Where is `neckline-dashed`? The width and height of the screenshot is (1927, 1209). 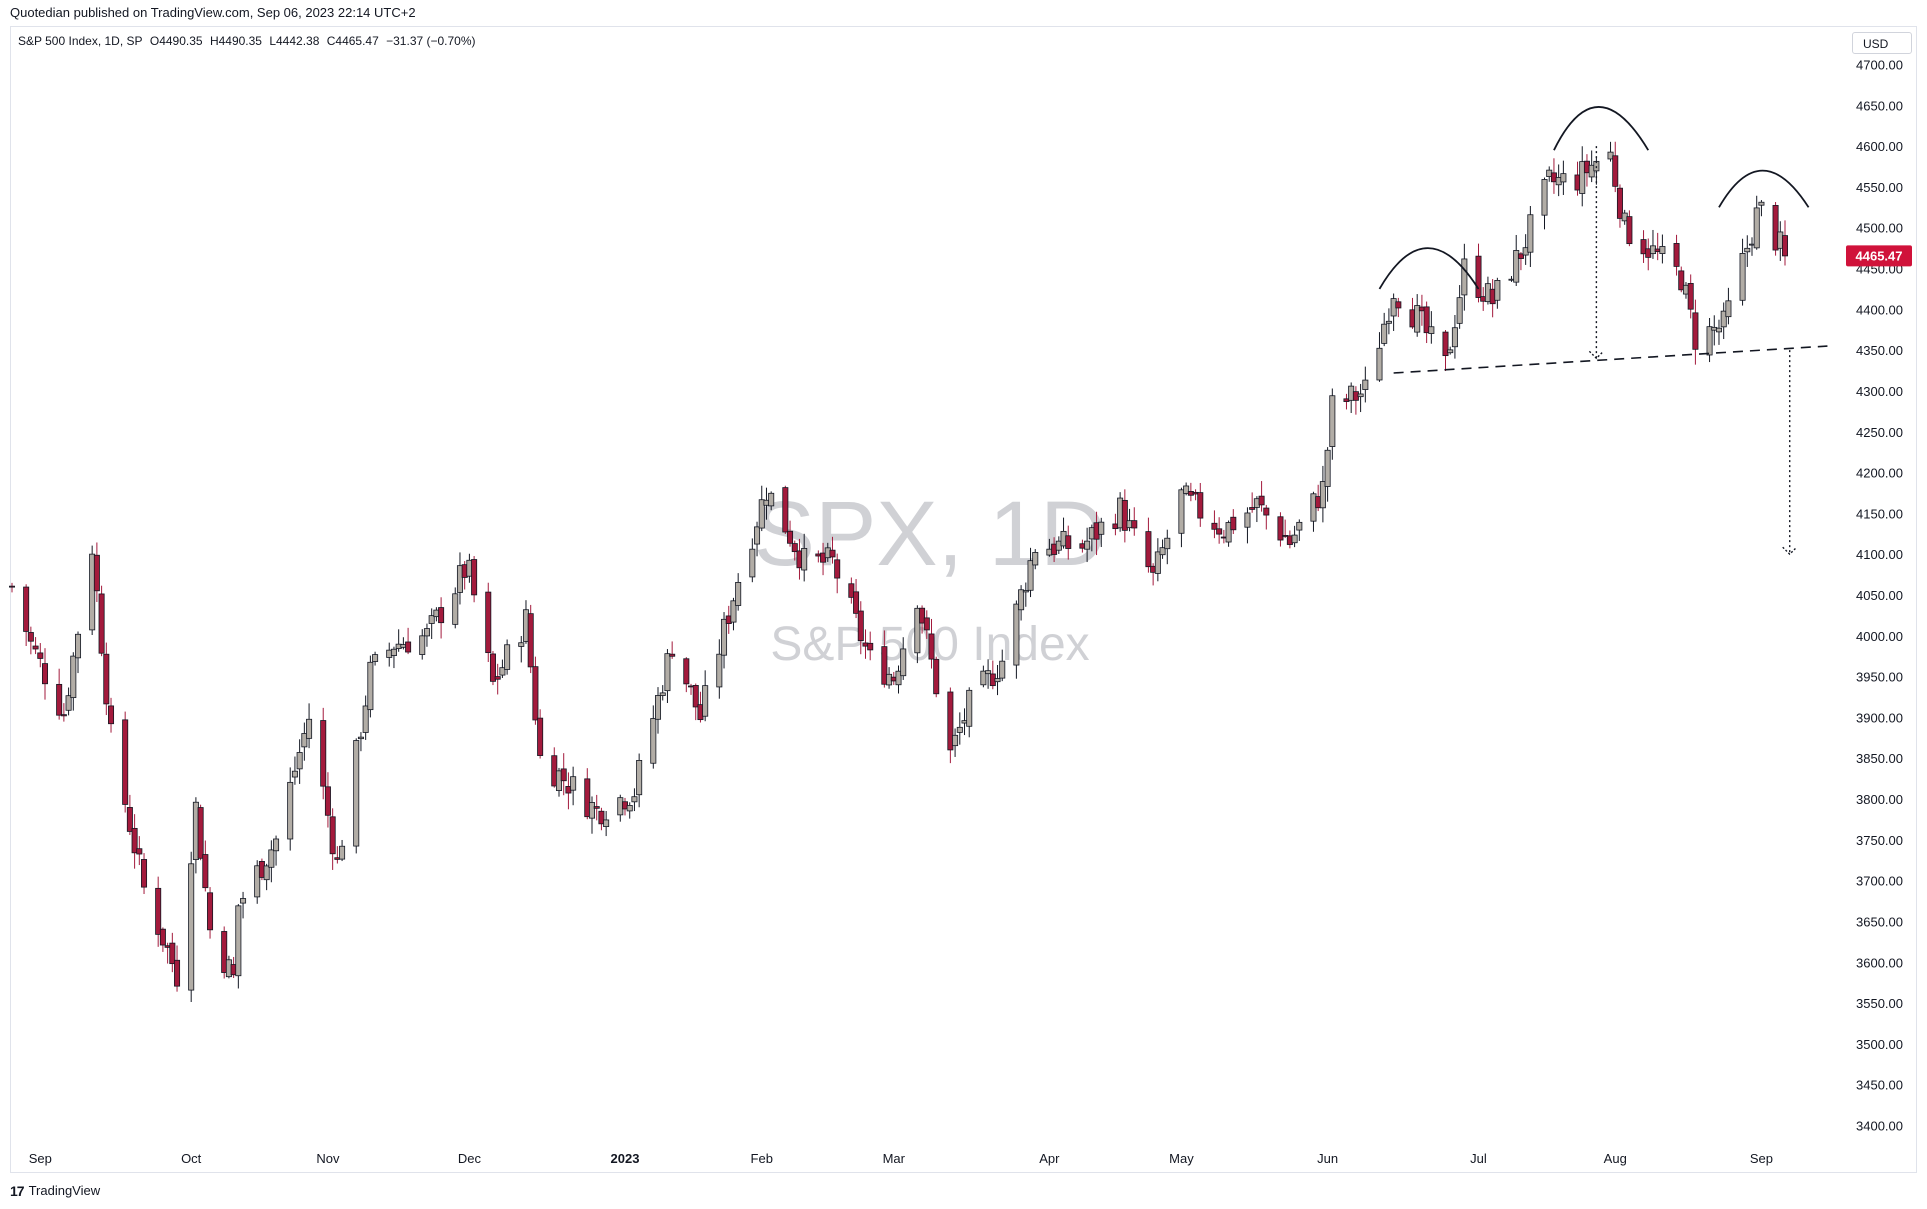
neckline-dashed is located at coordinates (1610, 359).